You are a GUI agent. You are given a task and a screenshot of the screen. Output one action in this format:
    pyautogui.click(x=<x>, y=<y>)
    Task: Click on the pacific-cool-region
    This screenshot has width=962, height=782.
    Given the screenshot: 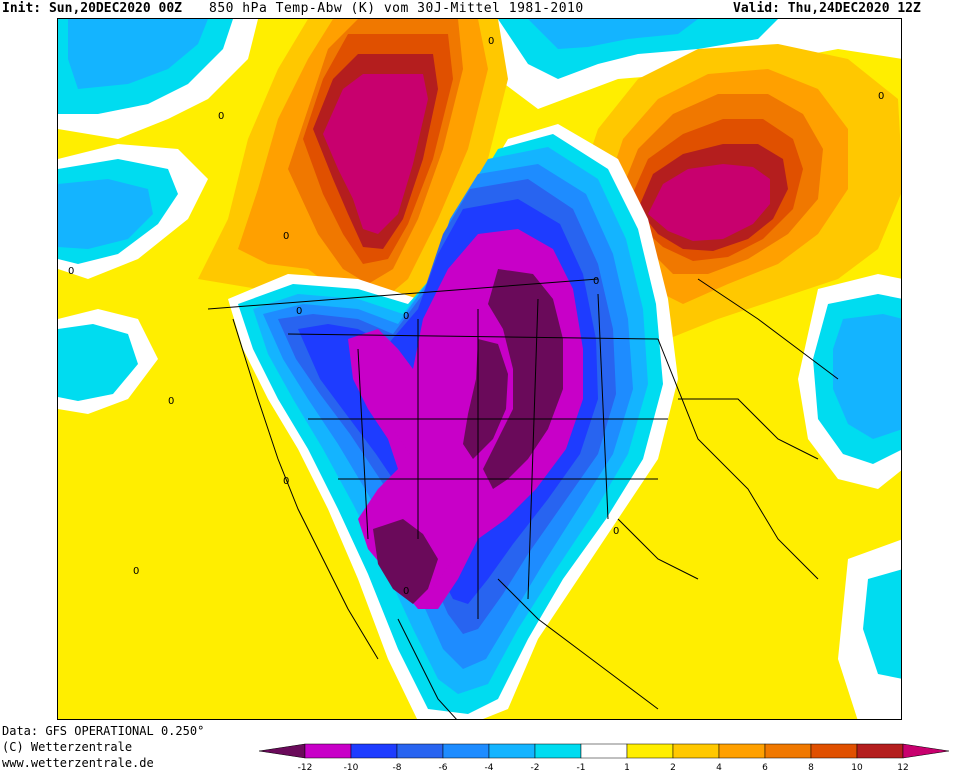 What is the action you would take?
    pyautogui.click(x=158, y=216)
    